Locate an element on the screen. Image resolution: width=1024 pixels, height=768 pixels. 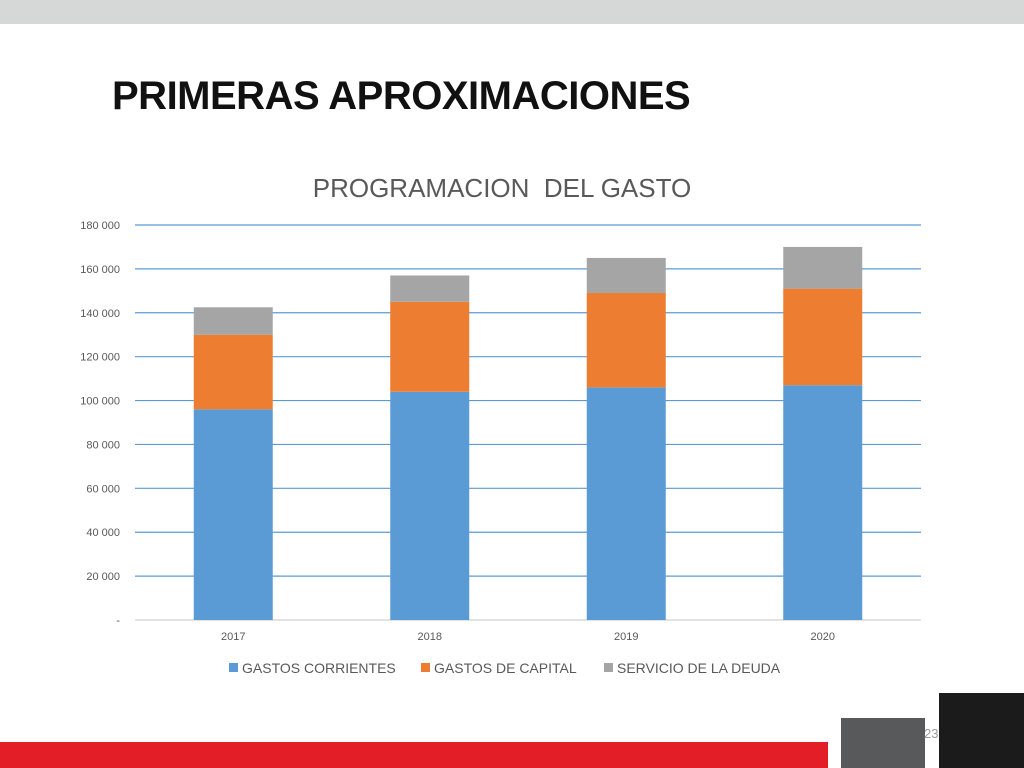
legend-label: GASTOS DE CAPITAL is located at coordinates (505, 668).